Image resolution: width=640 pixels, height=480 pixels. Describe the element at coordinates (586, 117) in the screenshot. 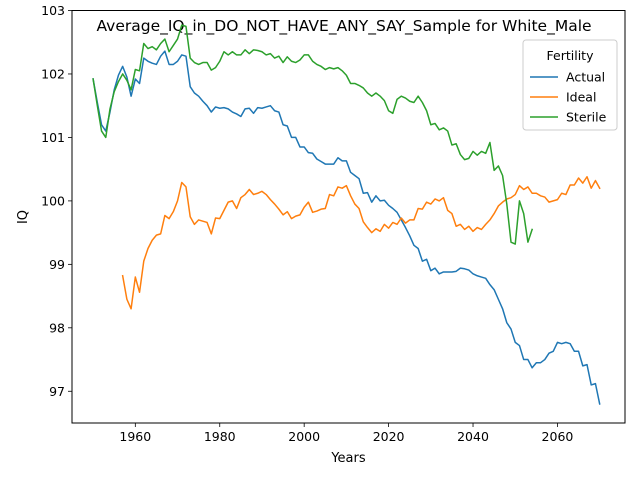

I see `legend-label-sterile: Sterile` at that location.